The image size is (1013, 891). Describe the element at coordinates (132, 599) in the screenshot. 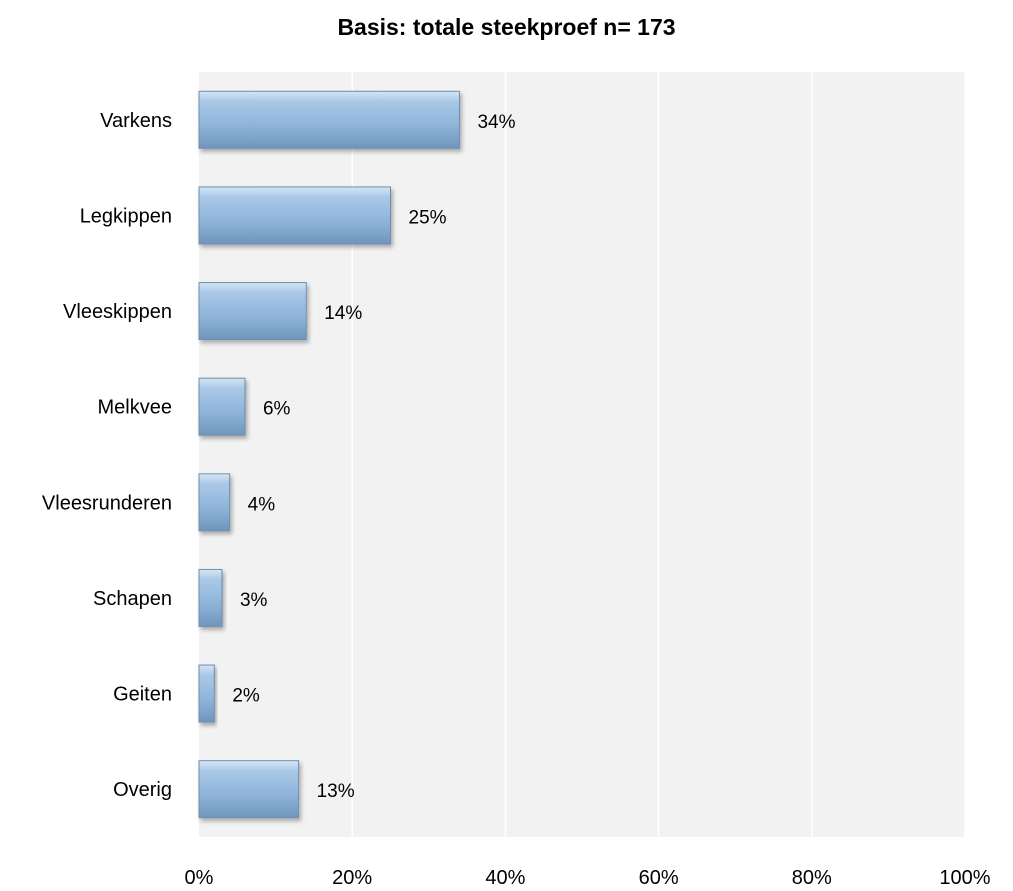

I see `category-label: Schapen` at that location.